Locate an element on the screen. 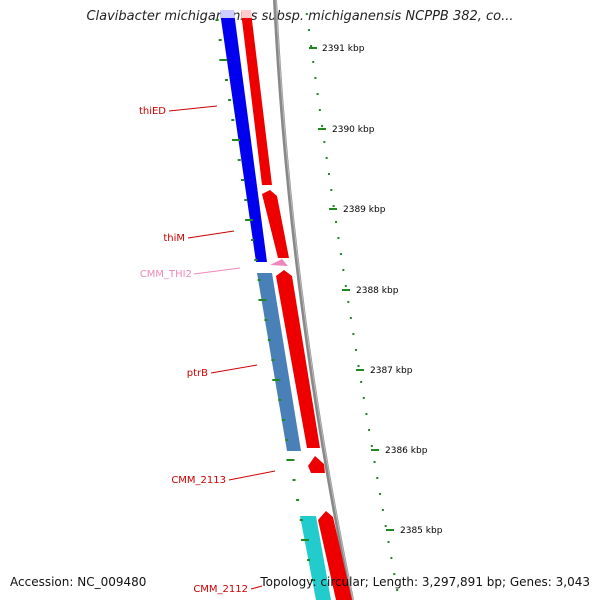 This screenshot has height=600, width=600. scale-label-2385: 2385 kbp is located at coordinates (414, 531).